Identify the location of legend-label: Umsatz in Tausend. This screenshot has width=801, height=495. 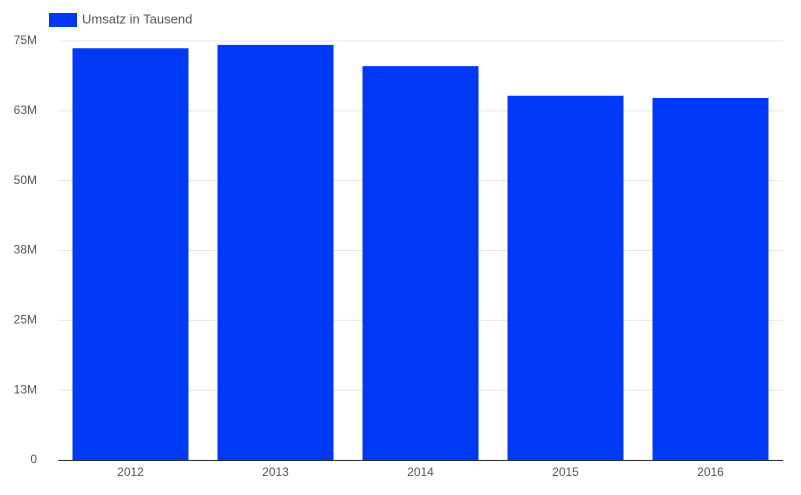
(137, 18).